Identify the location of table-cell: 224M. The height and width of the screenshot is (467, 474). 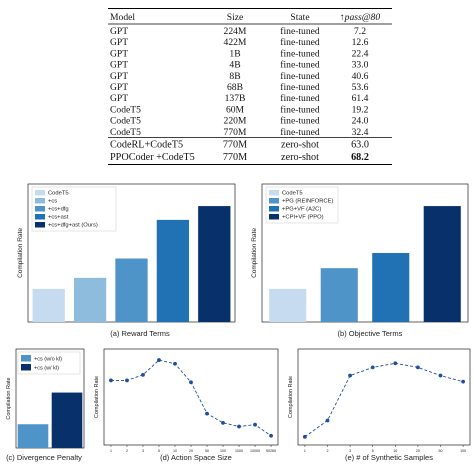
(235, 31).